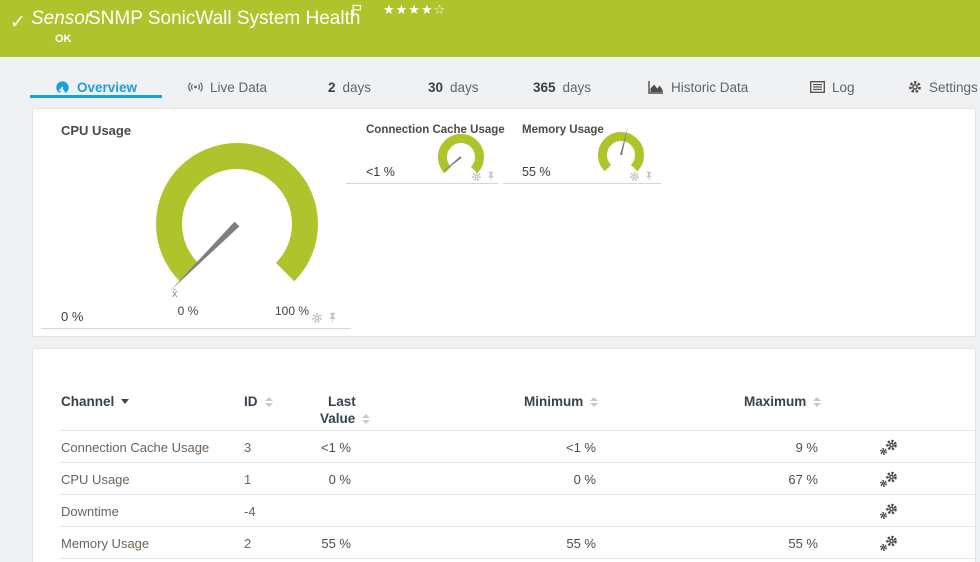 This screenshot has width=980, height=562. What do you see at coordinates (125, 401) in the screenshot?
I see `sort-desc-icon` at bounding box center [125, 401].